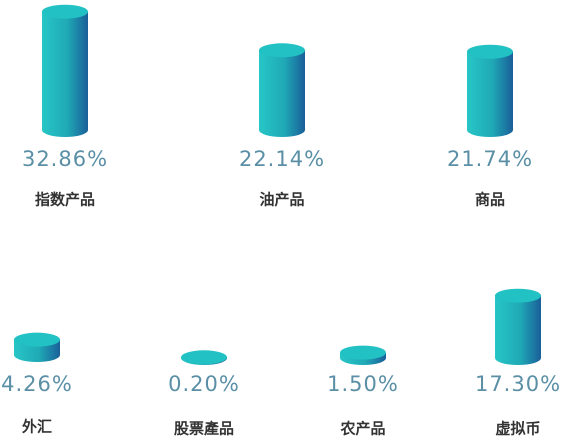  What do you see at coordinates (518, 384) in the screenshot?
I see `value-label: 17.30%` at bounding box center [518, 384].